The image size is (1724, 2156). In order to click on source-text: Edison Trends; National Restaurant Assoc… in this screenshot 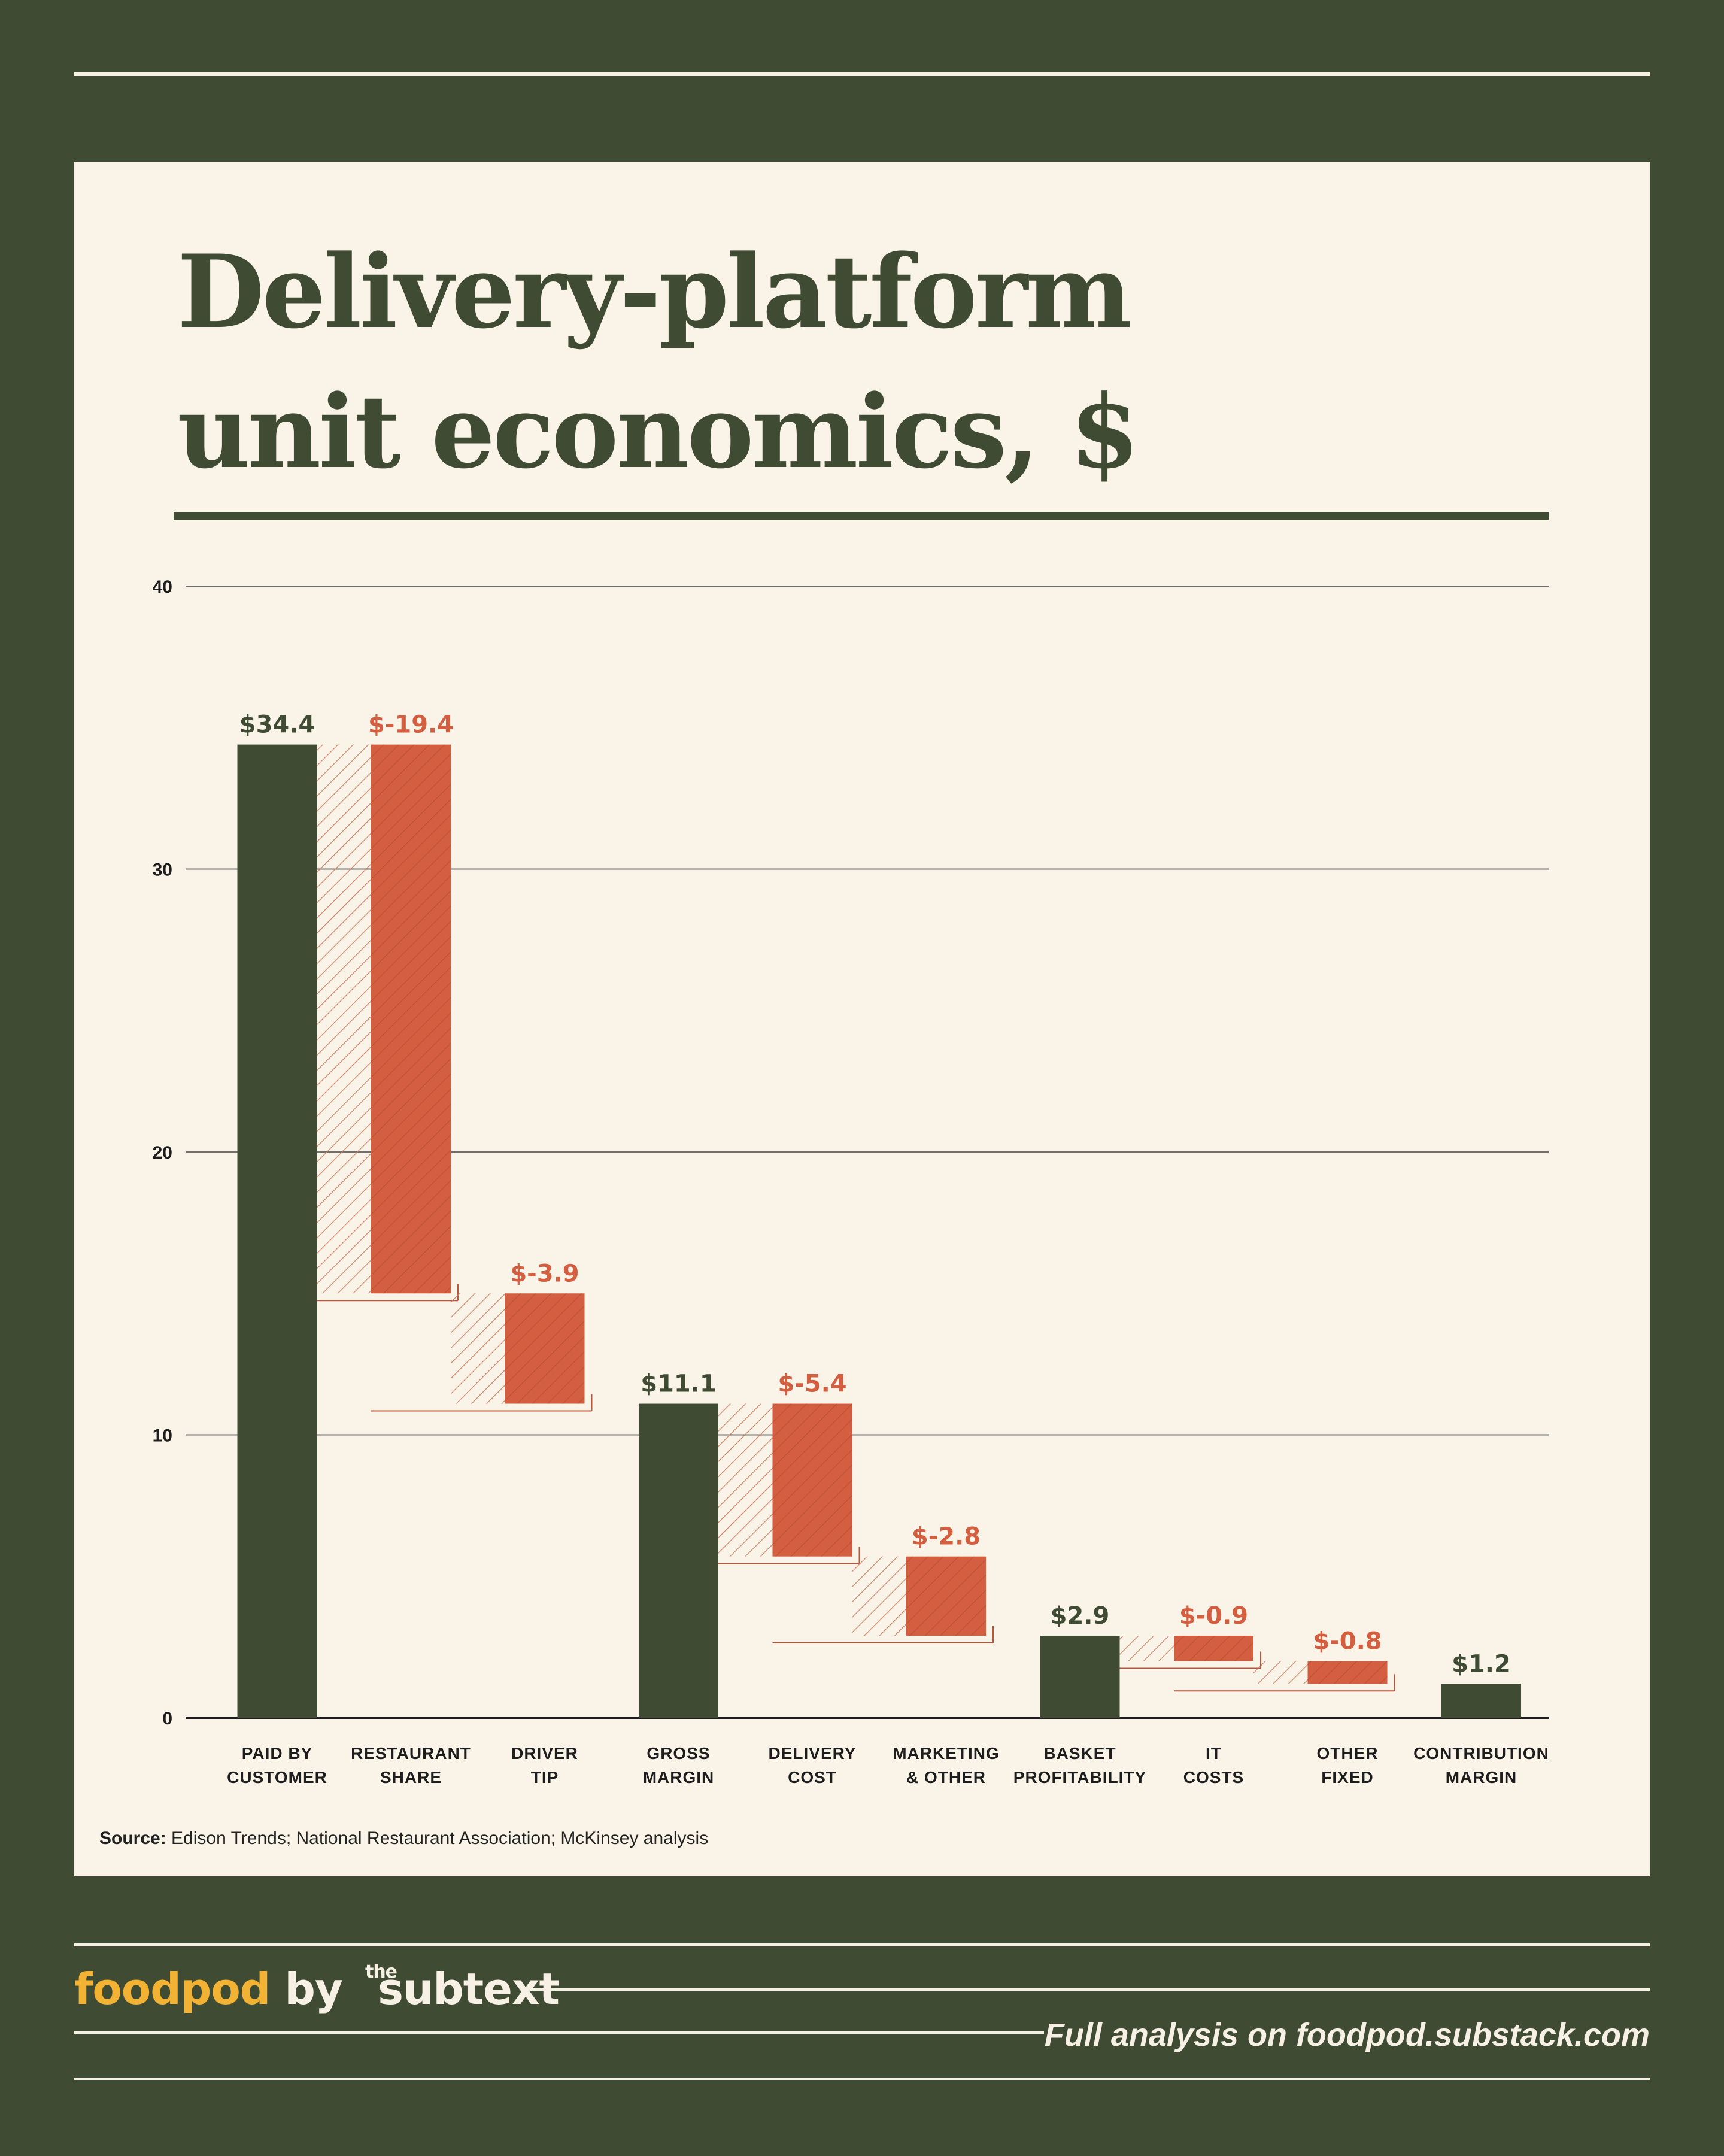, I will do `click(440, 1838)`.